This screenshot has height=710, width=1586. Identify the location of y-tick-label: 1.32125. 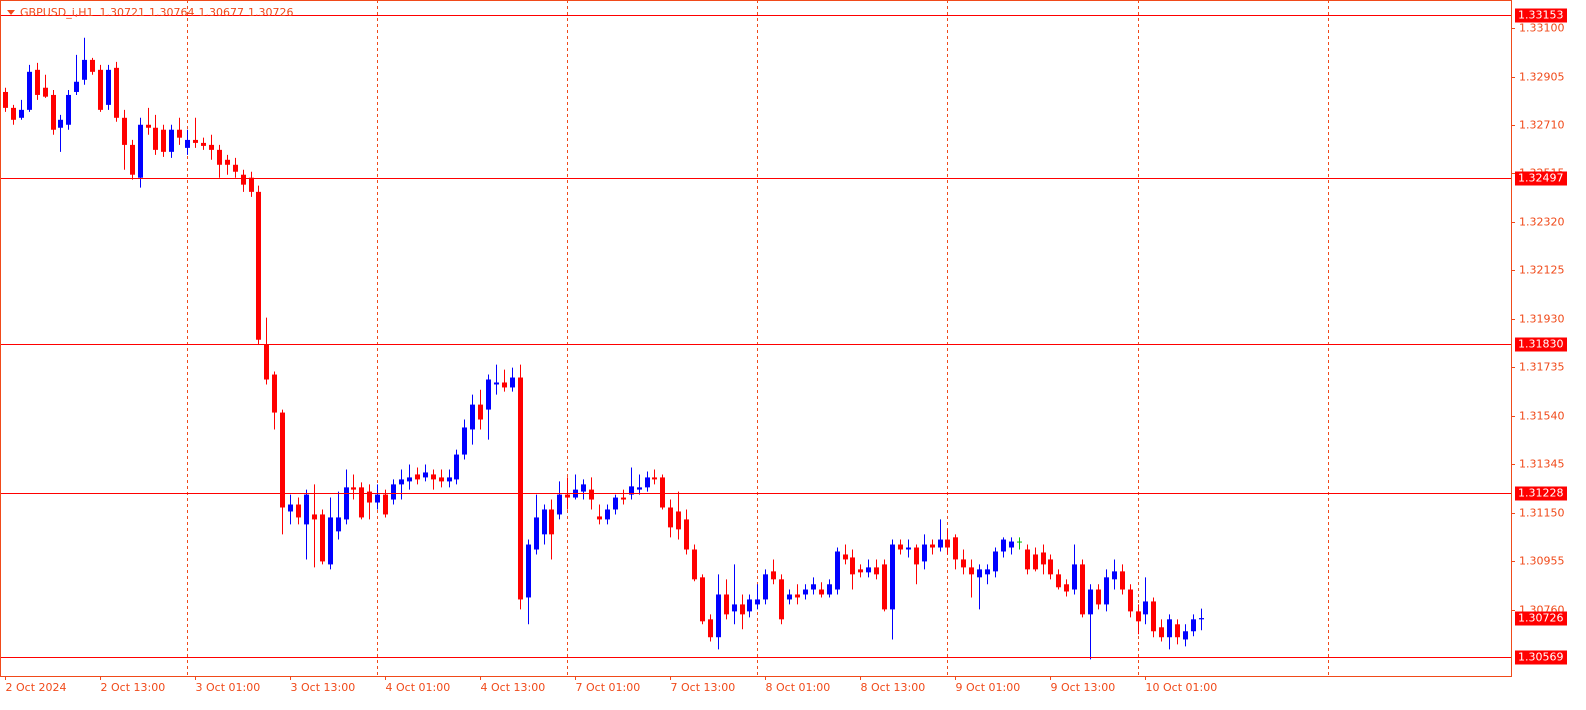
(1542, 270).